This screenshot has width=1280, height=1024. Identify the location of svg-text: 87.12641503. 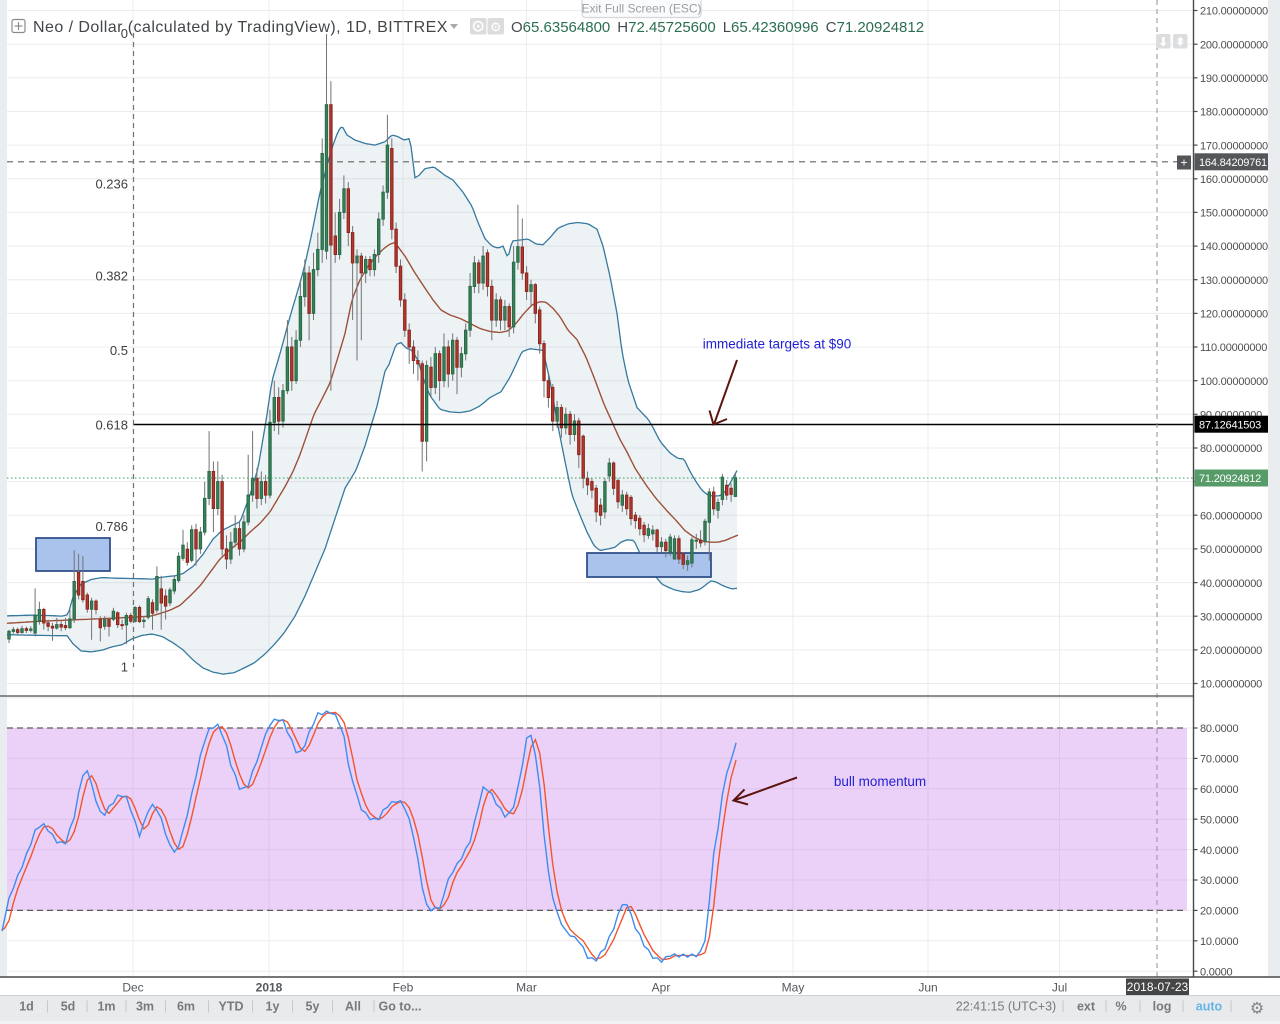
(1230, 425).